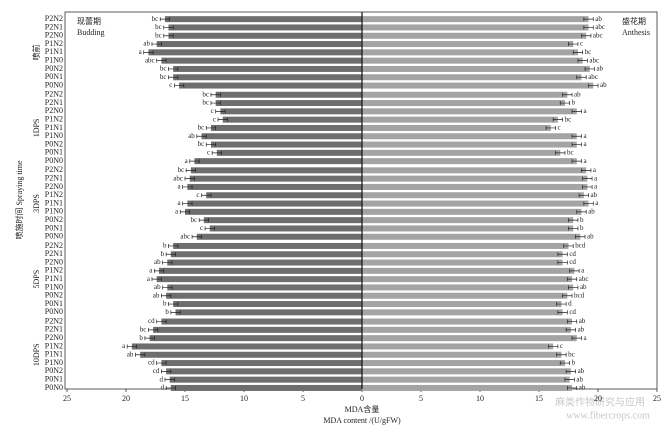 Image resolution: width=671 pixels, height=427 pixels. I want to click on legend-left: 现蕾期, so click(89, 21).